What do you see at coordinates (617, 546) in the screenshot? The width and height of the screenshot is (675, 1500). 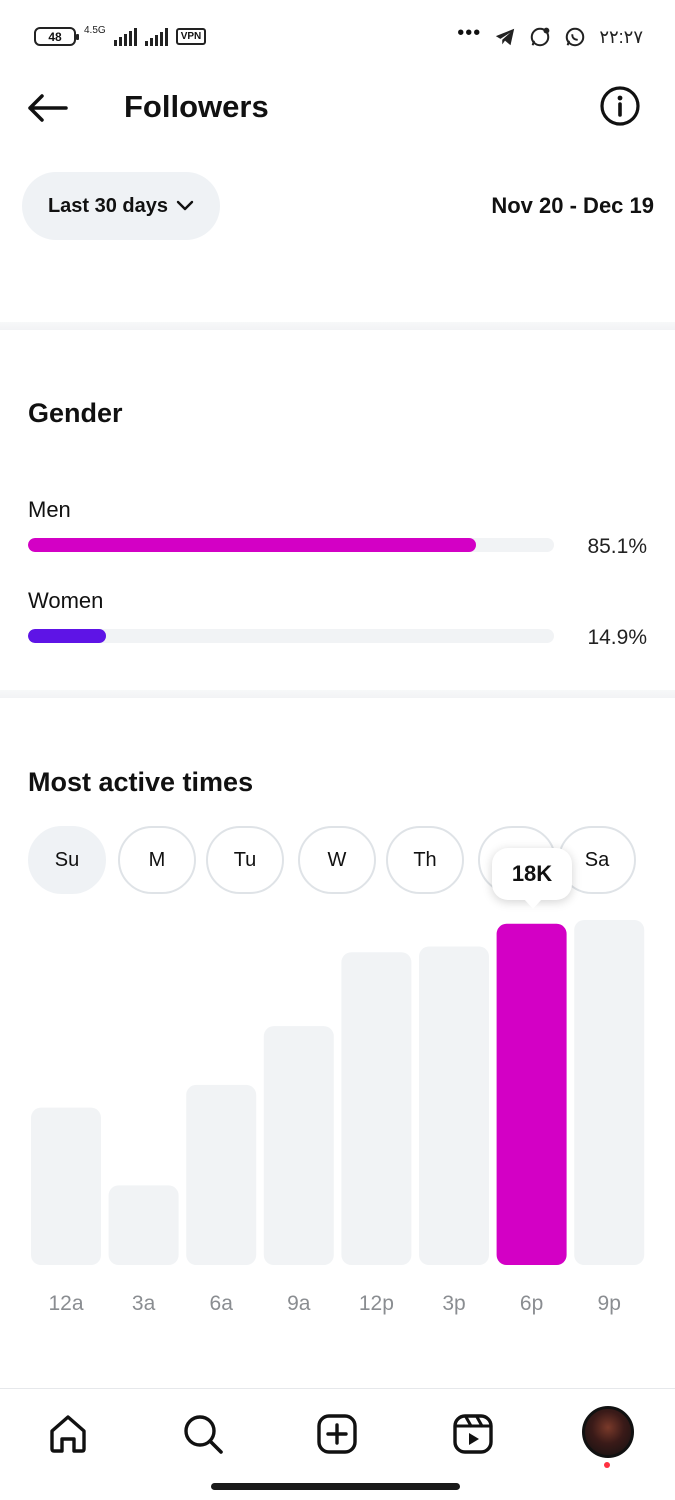 I see `gender-percent: 85.1%` at bounding box center [617, 546].